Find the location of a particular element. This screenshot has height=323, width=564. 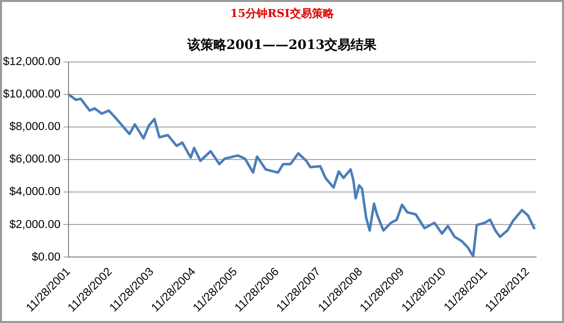

y-tick-label: $6,000.00 is located at coordinates (35, 160).